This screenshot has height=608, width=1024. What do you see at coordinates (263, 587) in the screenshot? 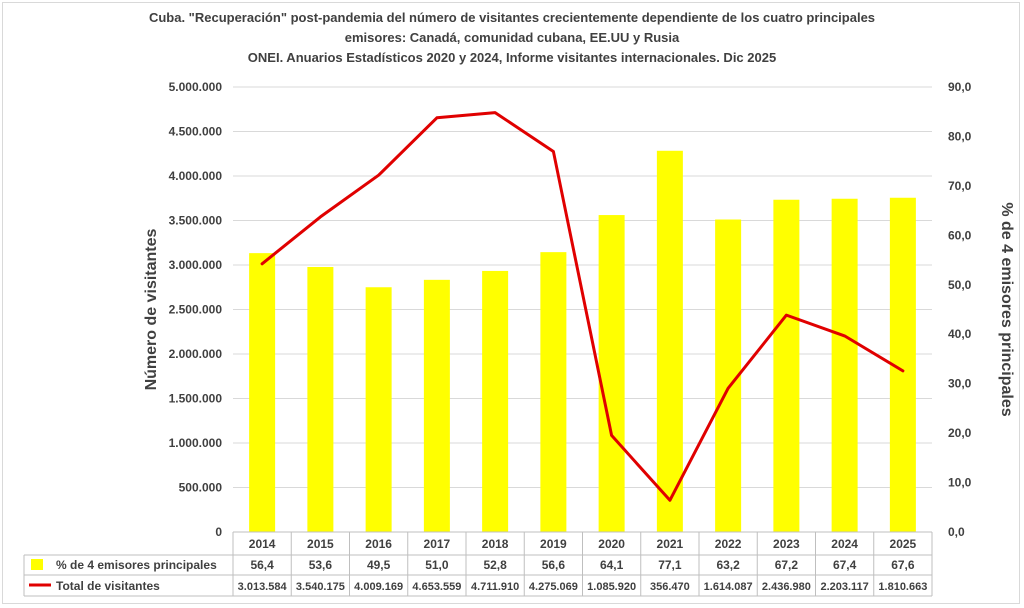
I see `table-value: 3.013.584` at bounding box center [263, 587].